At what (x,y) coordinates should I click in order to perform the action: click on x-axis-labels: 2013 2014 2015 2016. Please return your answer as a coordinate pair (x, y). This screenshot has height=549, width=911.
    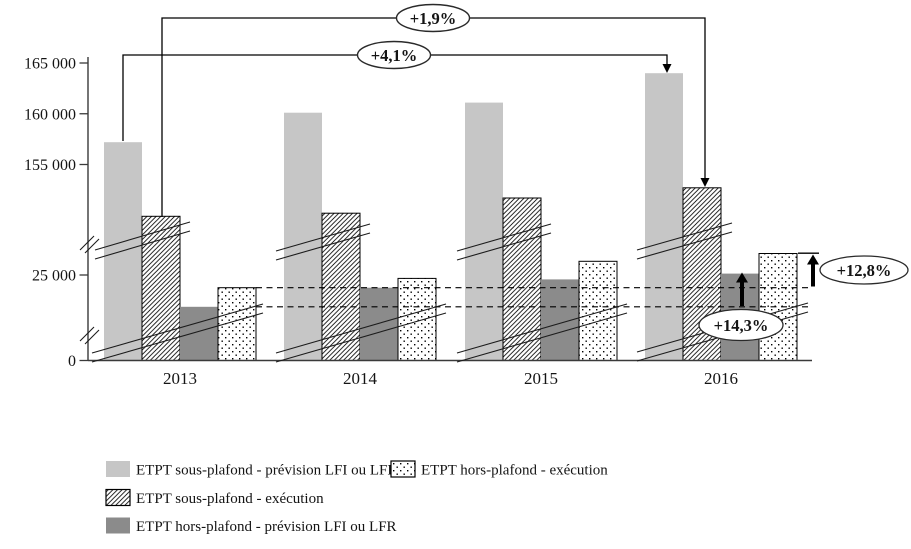
    Looking at the image, I should click on (450, 378).